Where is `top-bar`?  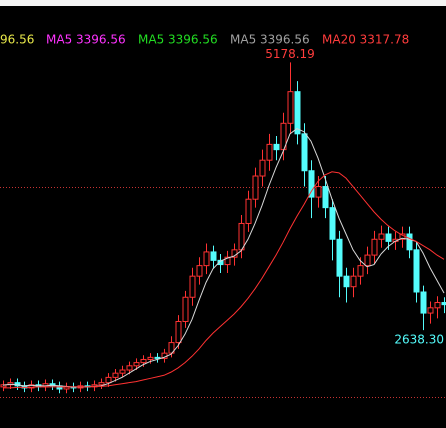 top-bar is located at coordinates (223, 3).